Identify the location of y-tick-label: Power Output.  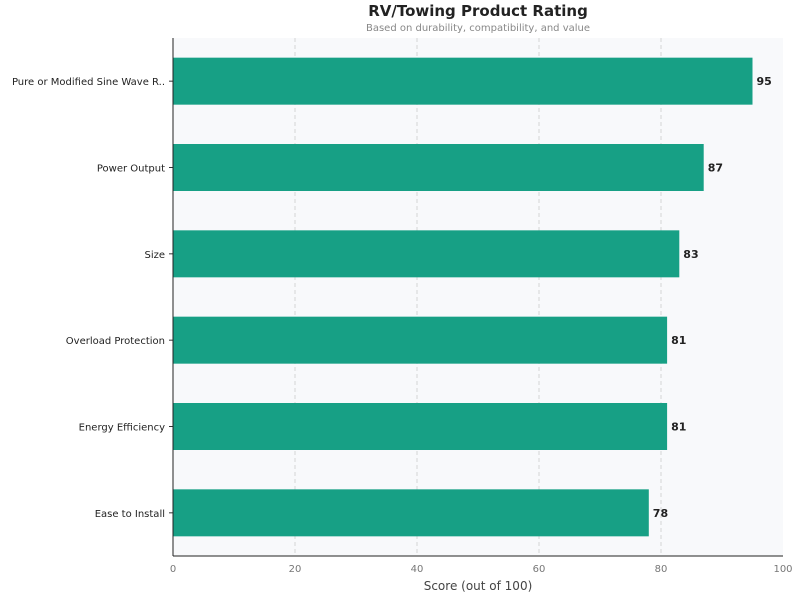
(131, 169).